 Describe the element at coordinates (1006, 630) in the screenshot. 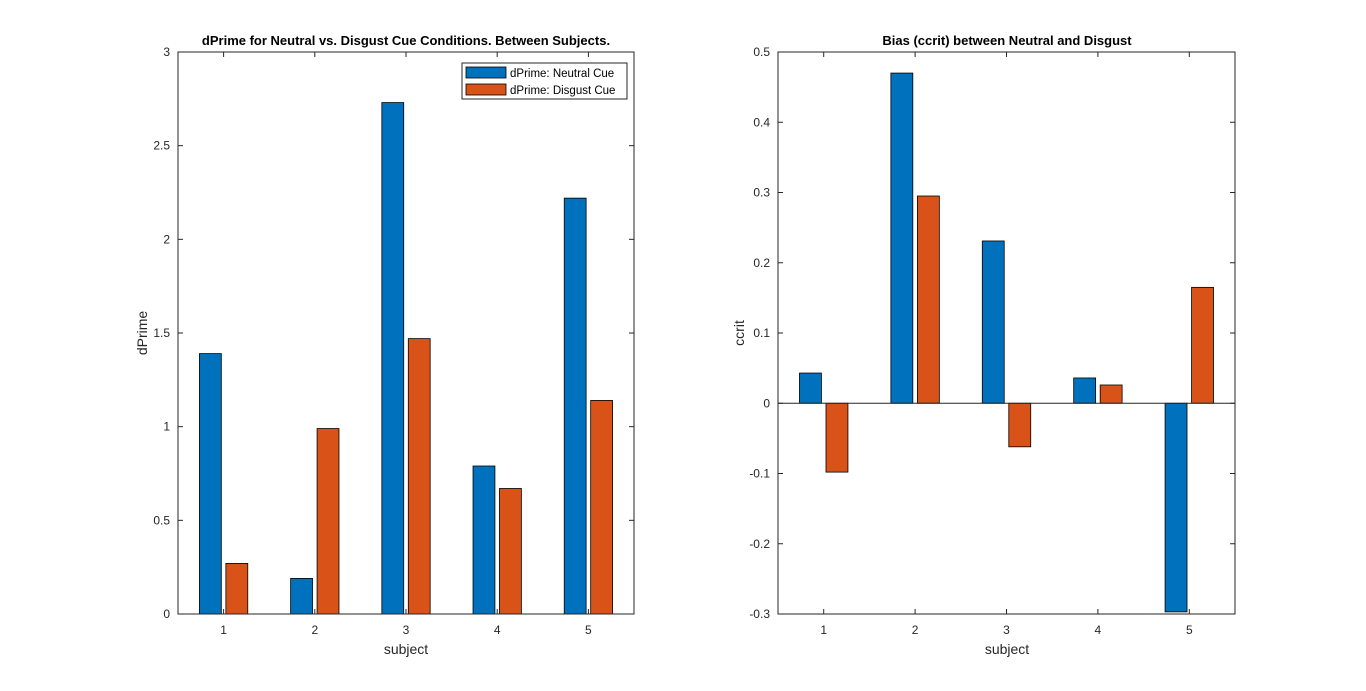

I see `bias-x-tick-label: 3` at that location.